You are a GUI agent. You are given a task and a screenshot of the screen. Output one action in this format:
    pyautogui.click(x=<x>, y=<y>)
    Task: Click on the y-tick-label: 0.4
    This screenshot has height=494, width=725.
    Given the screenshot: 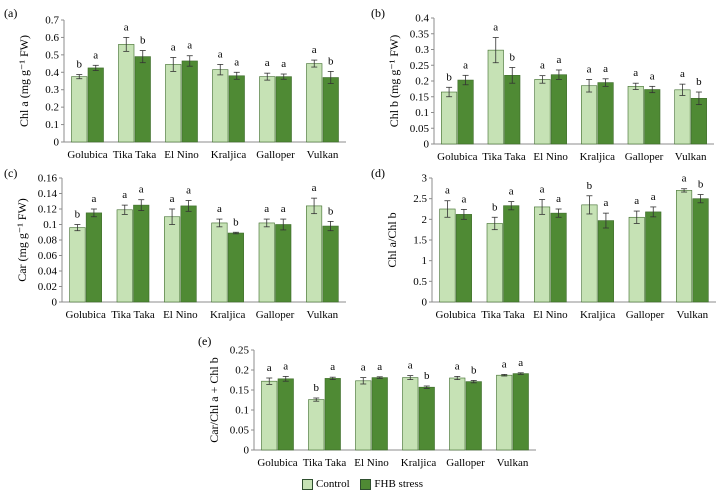 What is the action you would take?
    pyautogui.click(x=422, y=19)
    